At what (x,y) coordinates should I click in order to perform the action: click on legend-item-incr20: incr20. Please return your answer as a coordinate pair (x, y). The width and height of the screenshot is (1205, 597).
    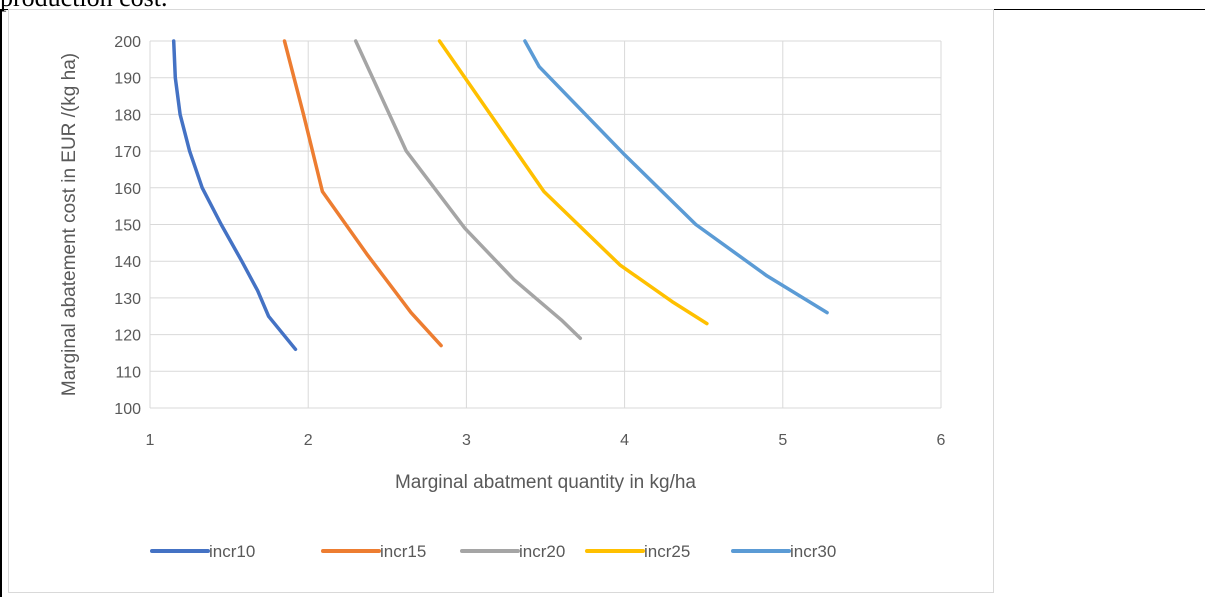
    Looking at the image, I should click on (512, 551).